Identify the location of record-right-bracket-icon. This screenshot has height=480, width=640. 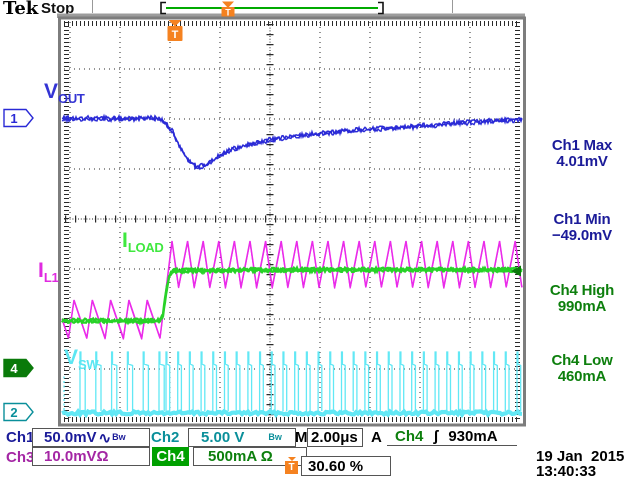
(381, 8).